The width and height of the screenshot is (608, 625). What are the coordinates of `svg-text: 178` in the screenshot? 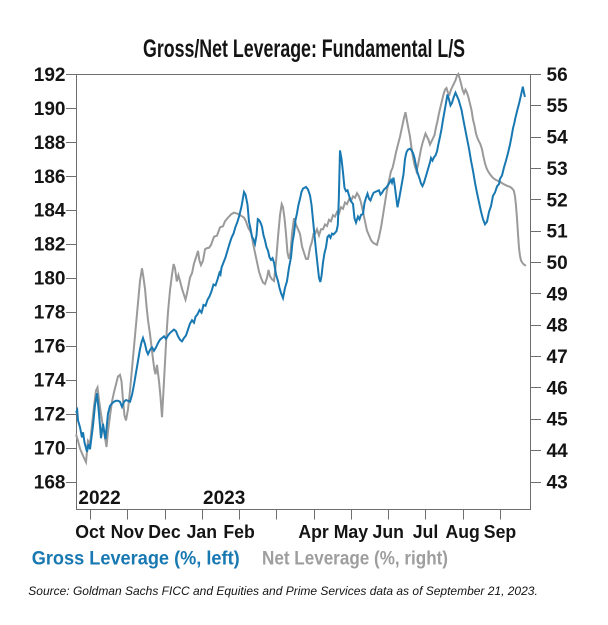 It's located at (50, 313).